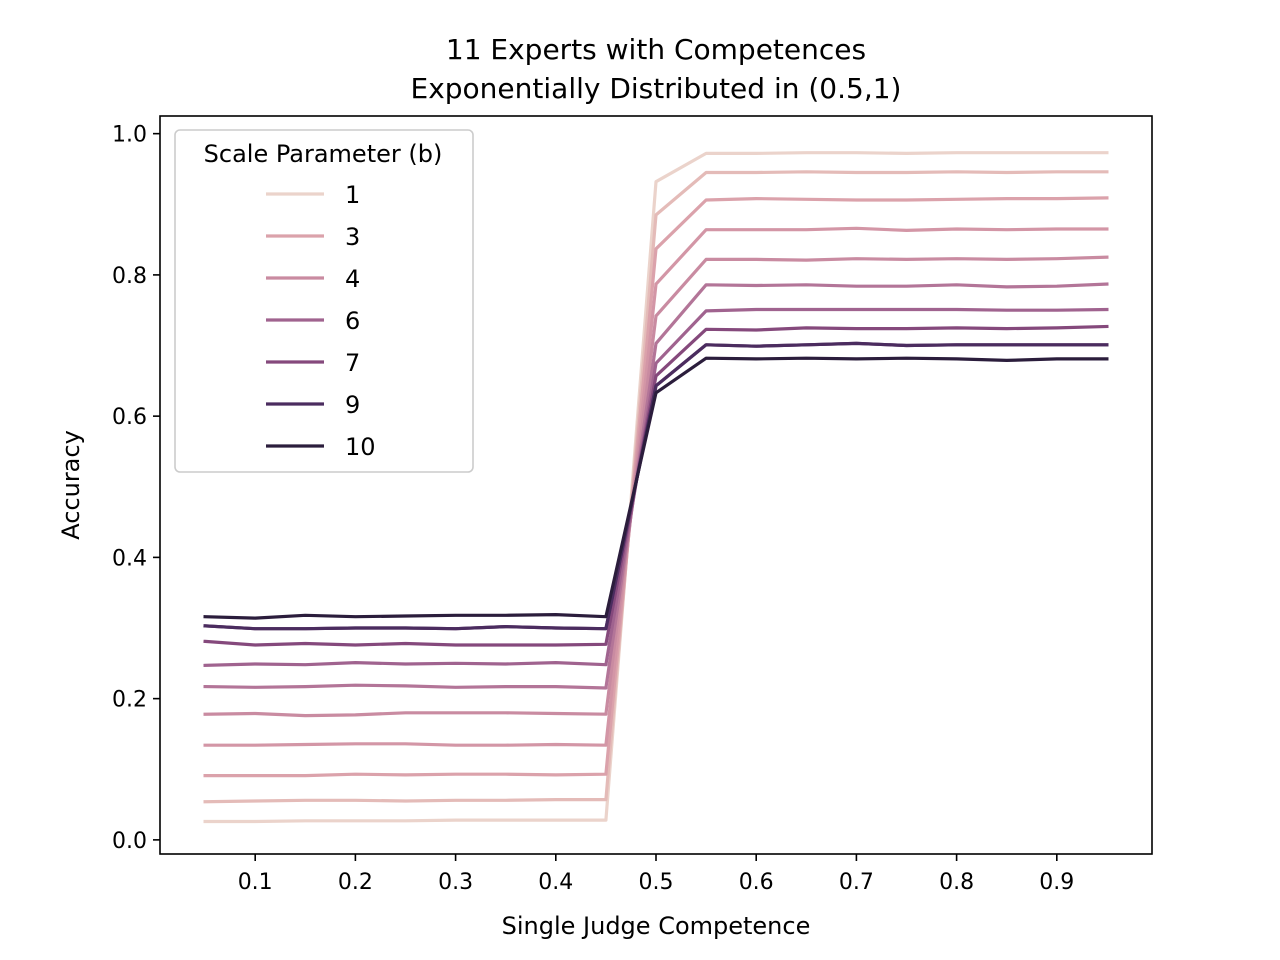 Image resolution: width=1280 pixels, height=960 pixels. What do you see at coordinates (129, 700) in the screenshot?
I see `y-tick-label: 0.2` at bounding box center [129, 700].